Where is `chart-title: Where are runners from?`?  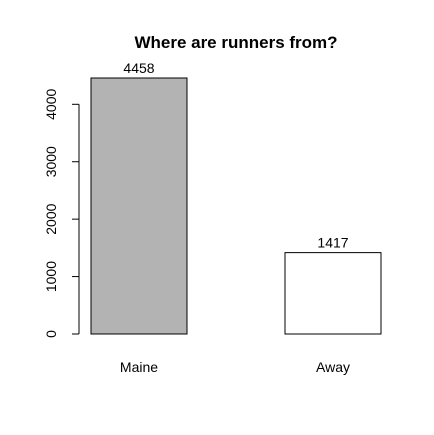 chart-title: Where are runners from? is located at coordinates (235, 42).